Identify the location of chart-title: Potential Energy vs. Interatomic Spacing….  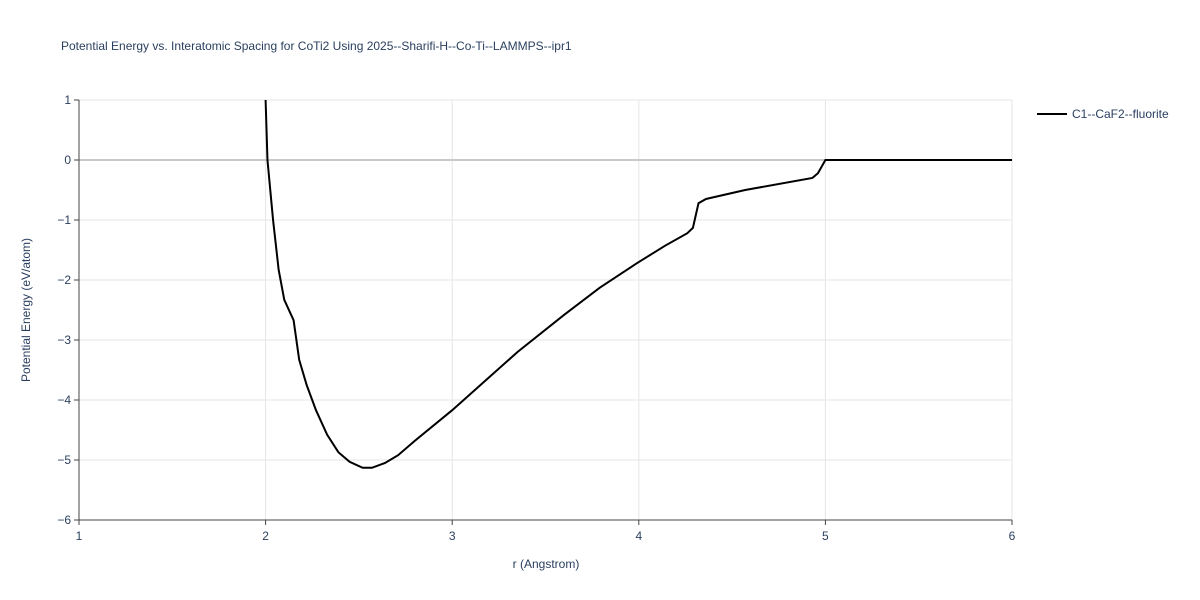
(316, 46).